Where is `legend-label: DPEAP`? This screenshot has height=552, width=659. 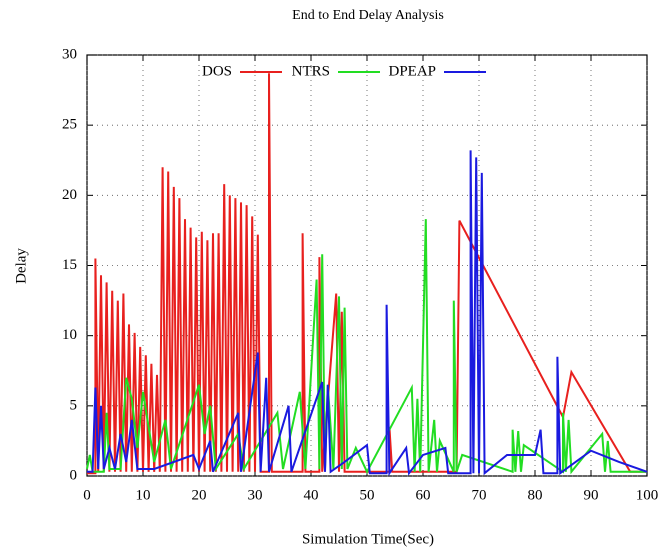
legend-label: DPEAP is located at coordinates (412, 71).